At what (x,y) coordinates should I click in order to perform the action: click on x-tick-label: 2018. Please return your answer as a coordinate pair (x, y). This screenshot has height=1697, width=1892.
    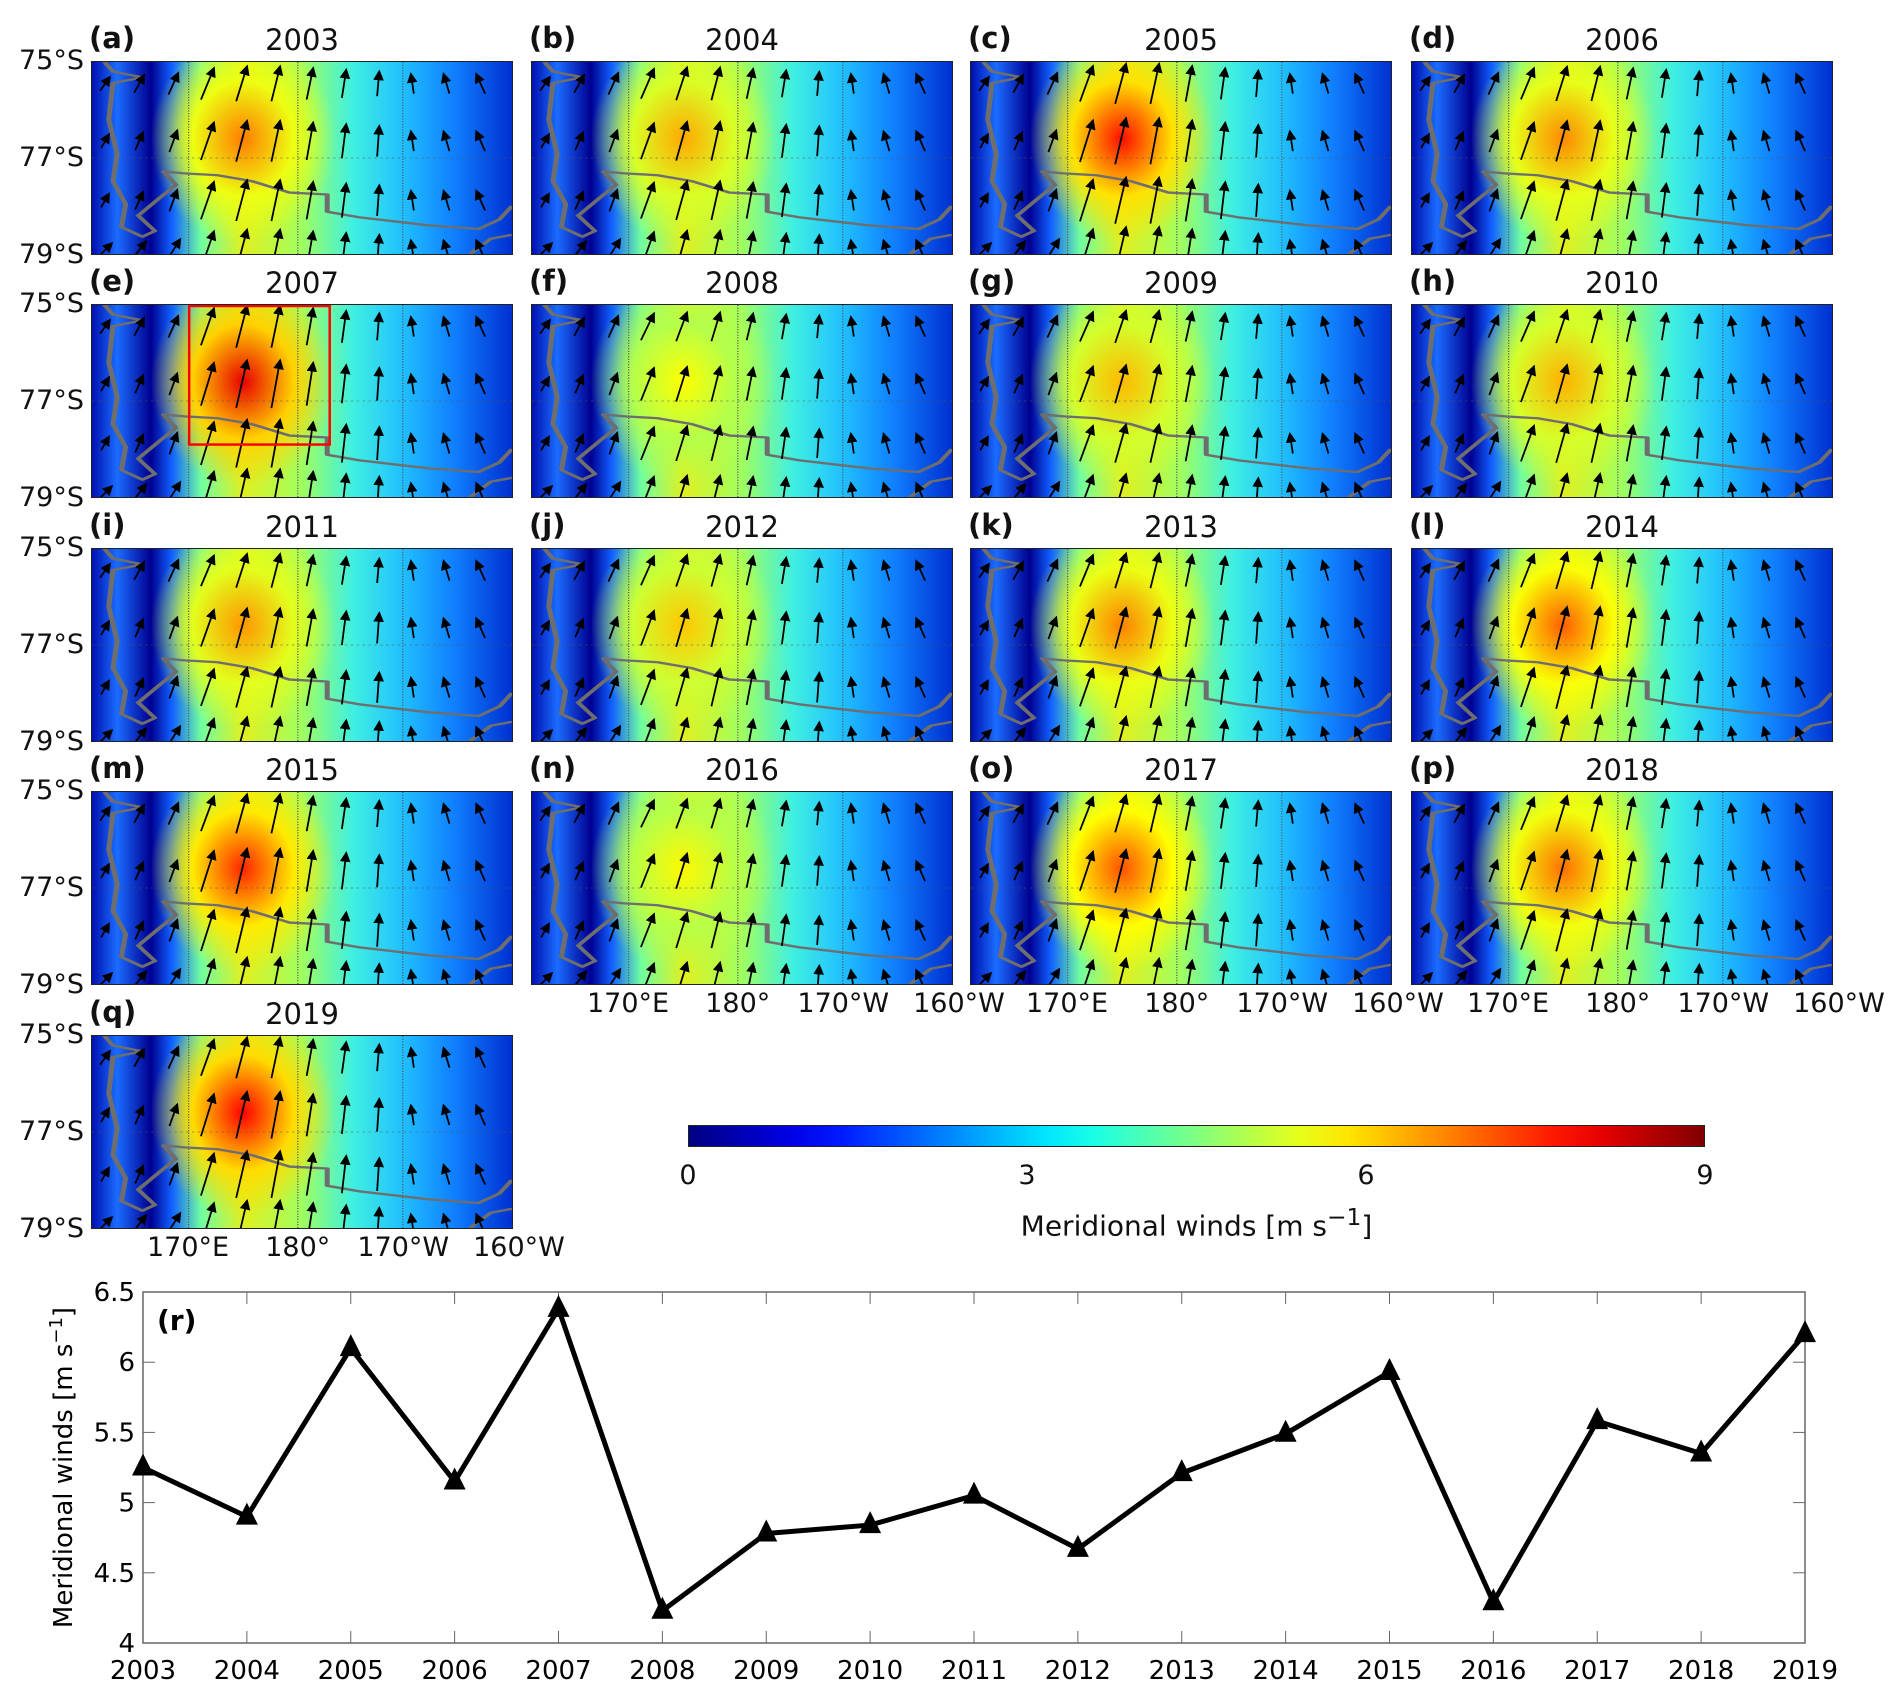
    Looking at the image, I should click on (1701, 1671).